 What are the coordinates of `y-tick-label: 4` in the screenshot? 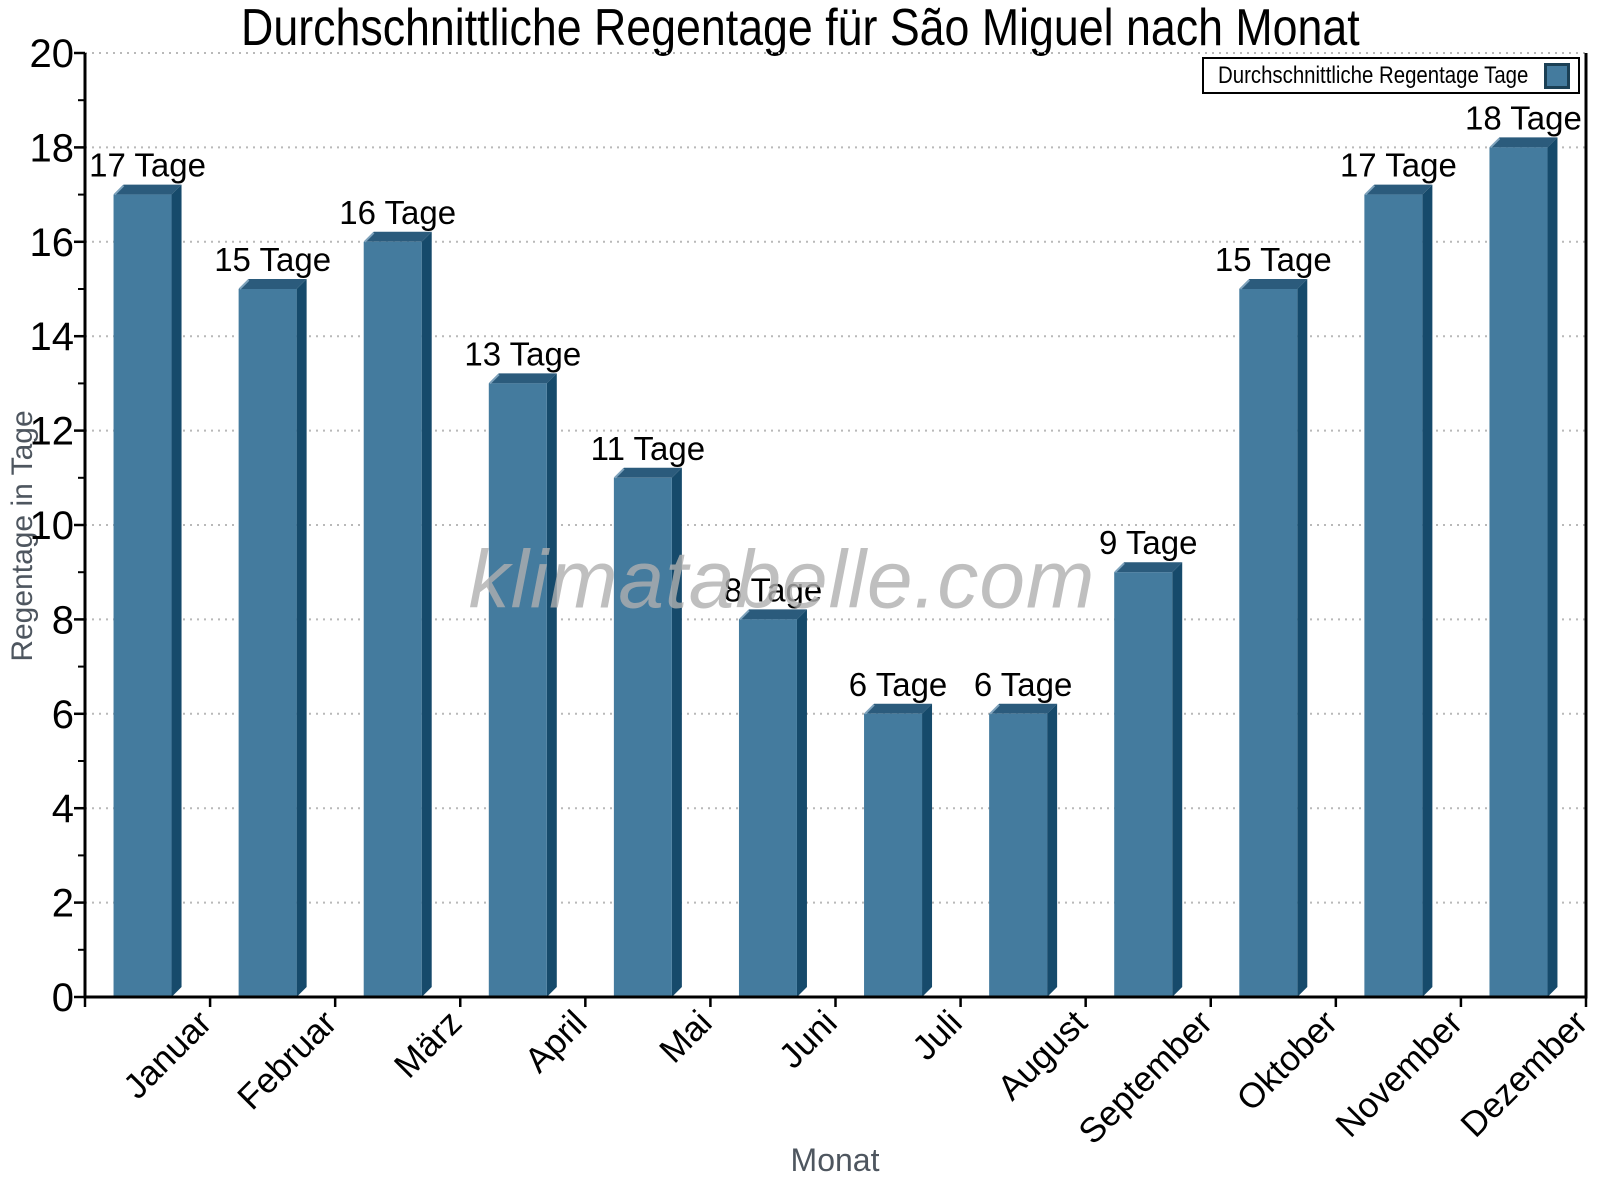 It's located at (63, 809).